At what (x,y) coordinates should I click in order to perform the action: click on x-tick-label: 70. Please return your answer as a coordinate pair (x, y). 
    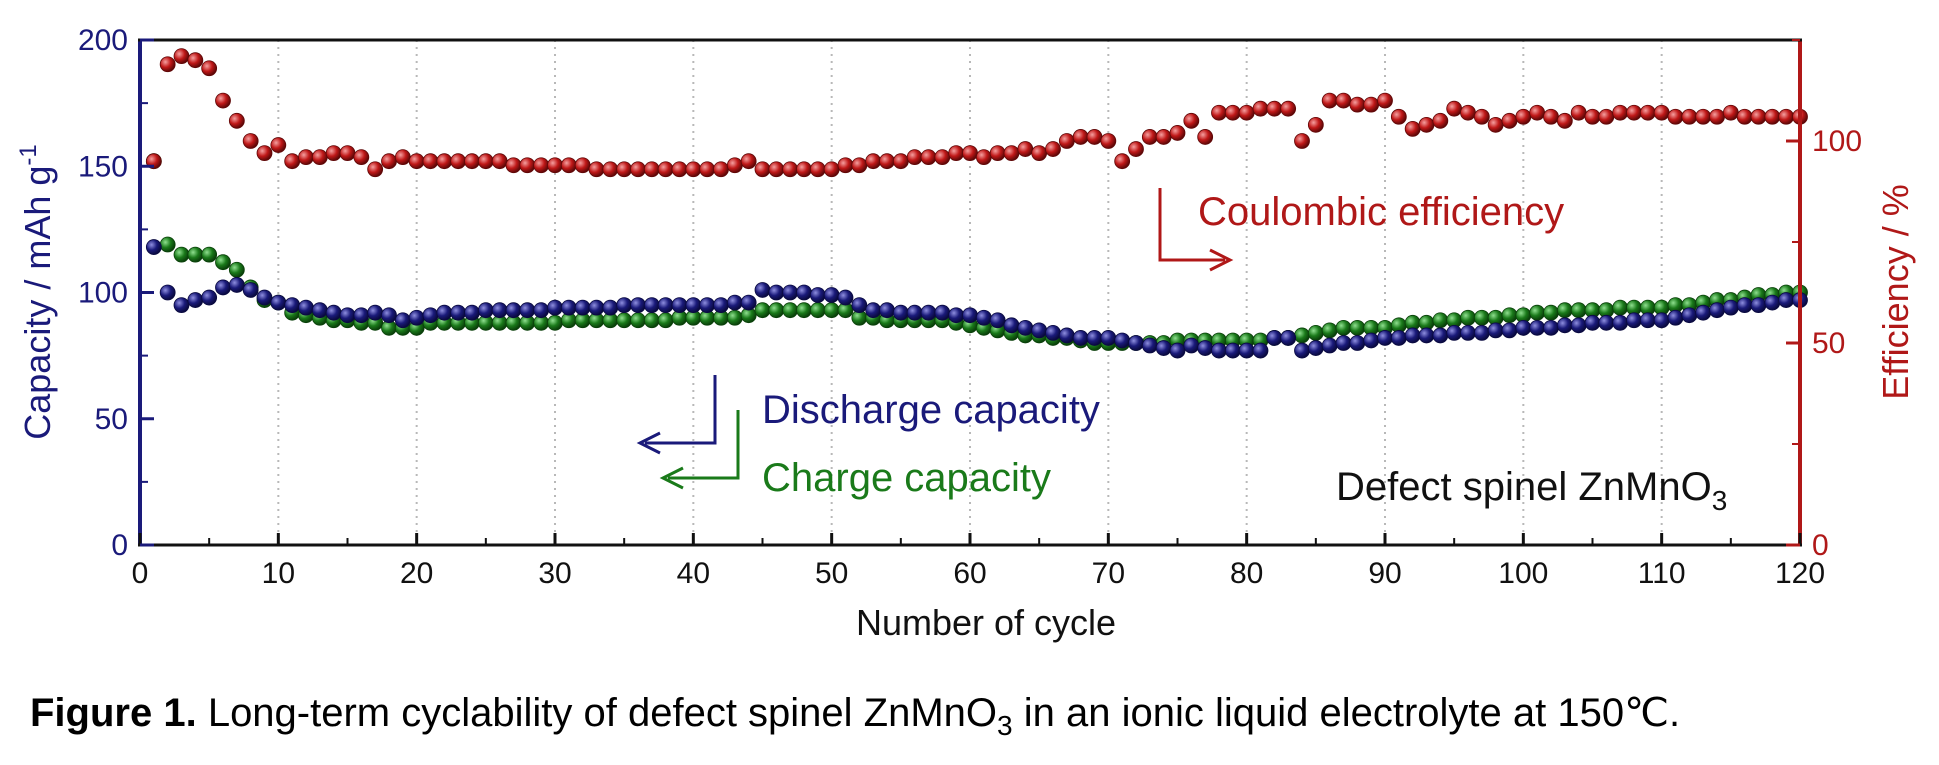
    Looking at the image, I should click on (1108, 573).